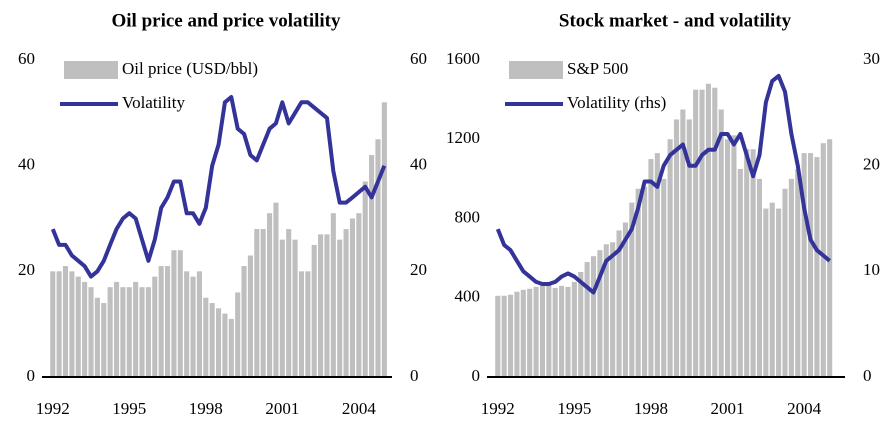 The width and height of the screenshot is (892, 424). Describe the element at coordinates (468, 296) in the screenshot. I see `y-tick-label: 400` at that location.